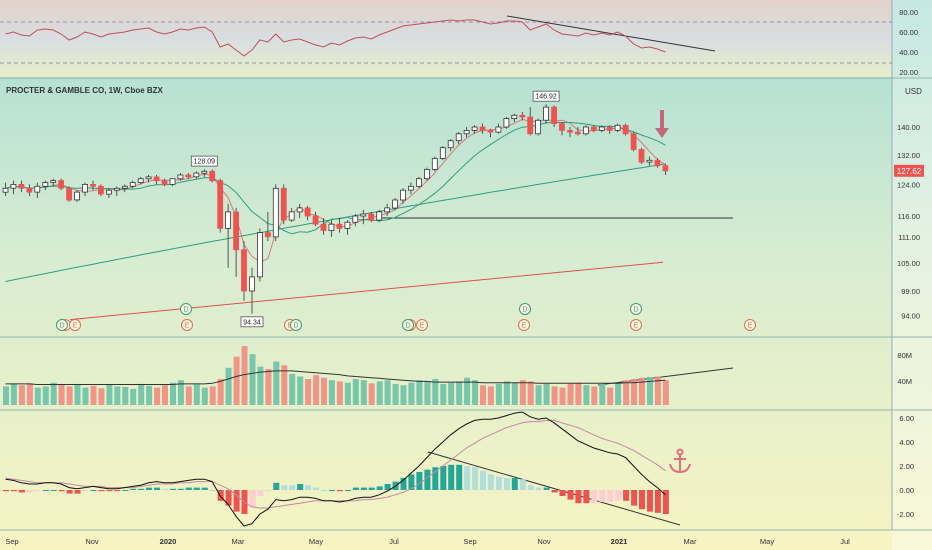 The image size is (932, 550). What do you see at coordinates (908, 263) in the screenshot?
I see `price-tick-label: 105.00` at bounding box center [908, 263].